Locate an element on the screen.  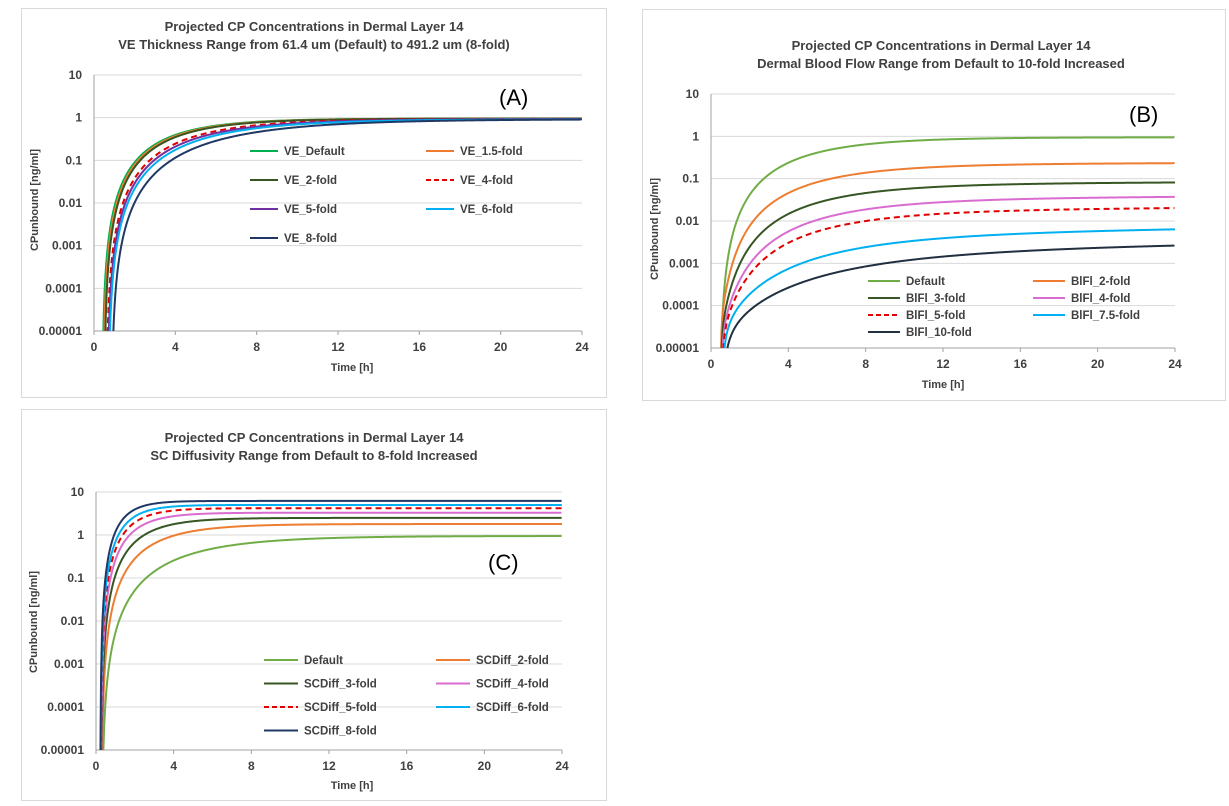
legend-label: BlFl_7.5-fold is located at coordinates (1105, 316).